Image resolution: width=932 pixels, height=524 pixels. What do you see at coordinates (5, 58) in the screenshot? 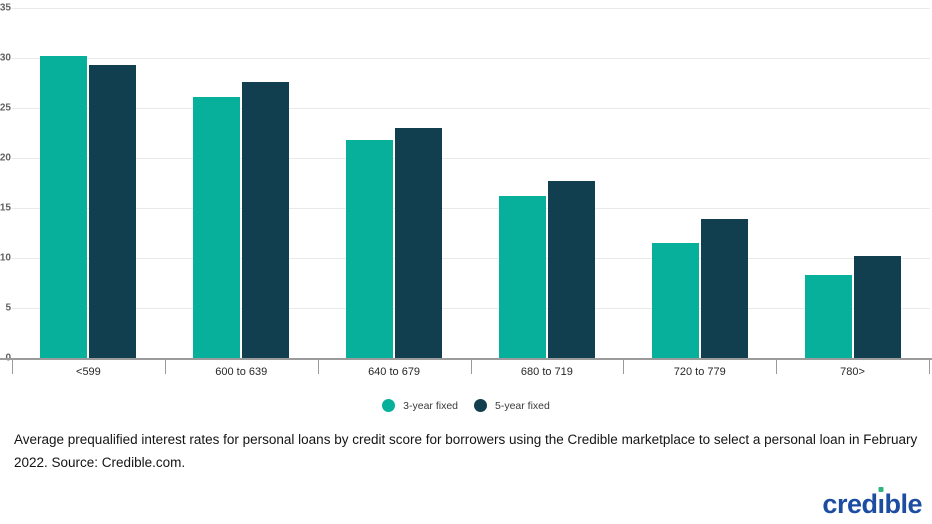
I see `y-axis-tick-label: 30` at bounding box center [5, 58].